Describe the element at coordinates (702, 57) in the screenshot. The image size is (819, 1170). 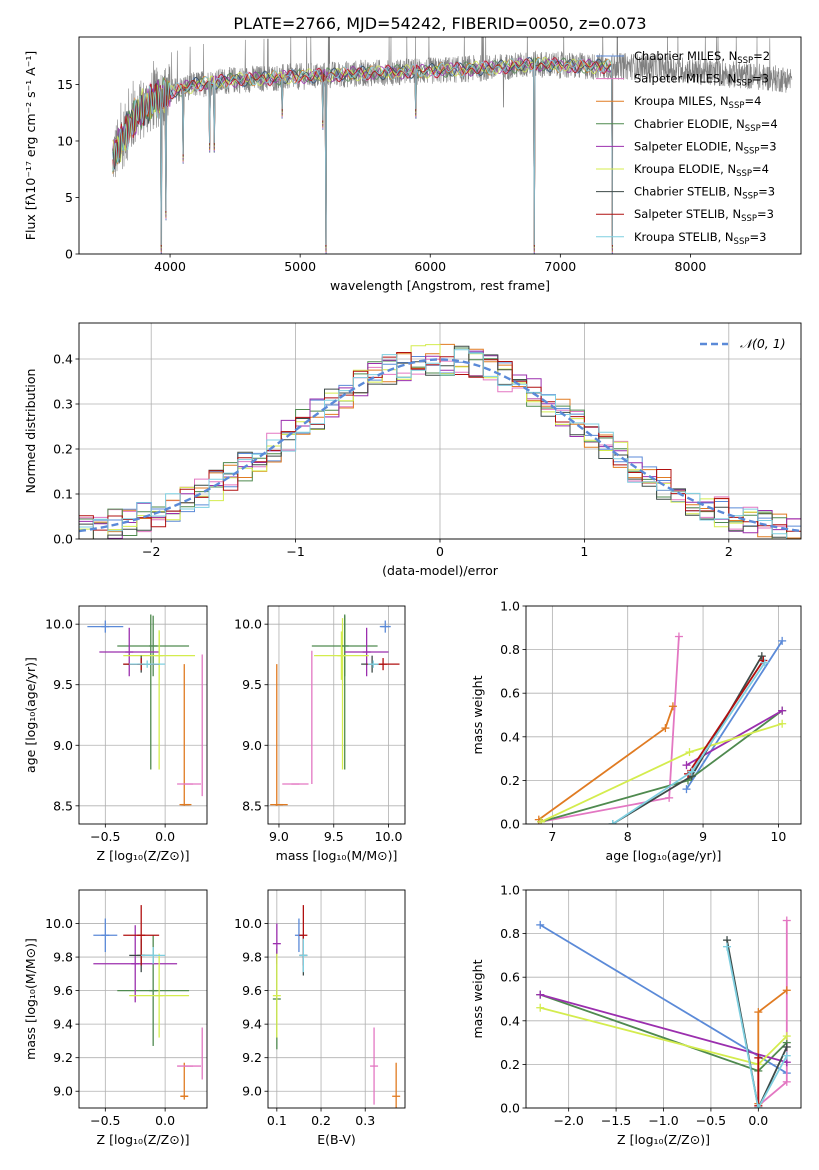
I see `legend-entry-chabrier_miles: Chabrier MILES, NSSP=2` at that location.